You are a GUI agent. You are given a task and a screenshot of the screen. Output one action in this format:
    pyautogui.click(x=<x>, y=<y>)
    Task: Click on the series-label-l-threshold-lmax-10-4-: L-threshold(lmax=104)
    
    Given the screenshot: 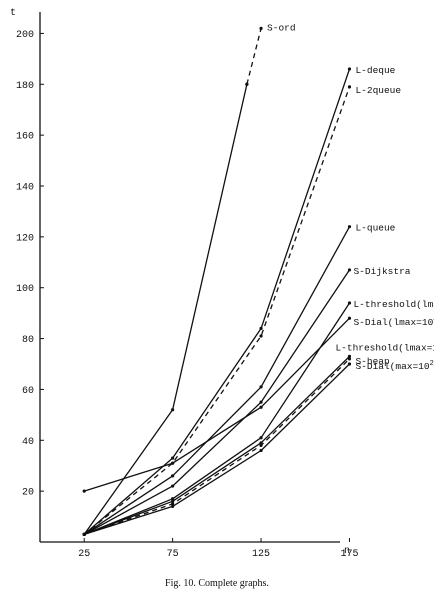 What is the action you would take?
    pyautogui.click(x=393, y=304)
    